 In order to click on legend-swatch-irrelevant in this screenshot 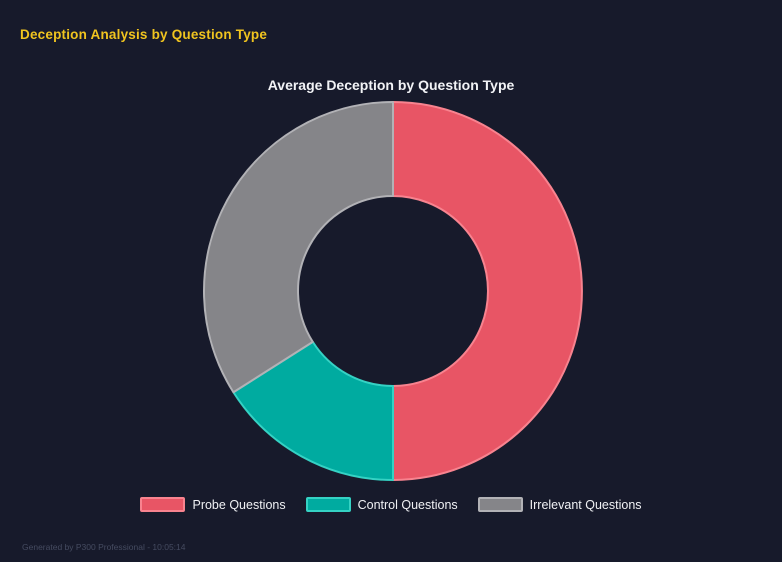, I will do `click(500, 504)`.